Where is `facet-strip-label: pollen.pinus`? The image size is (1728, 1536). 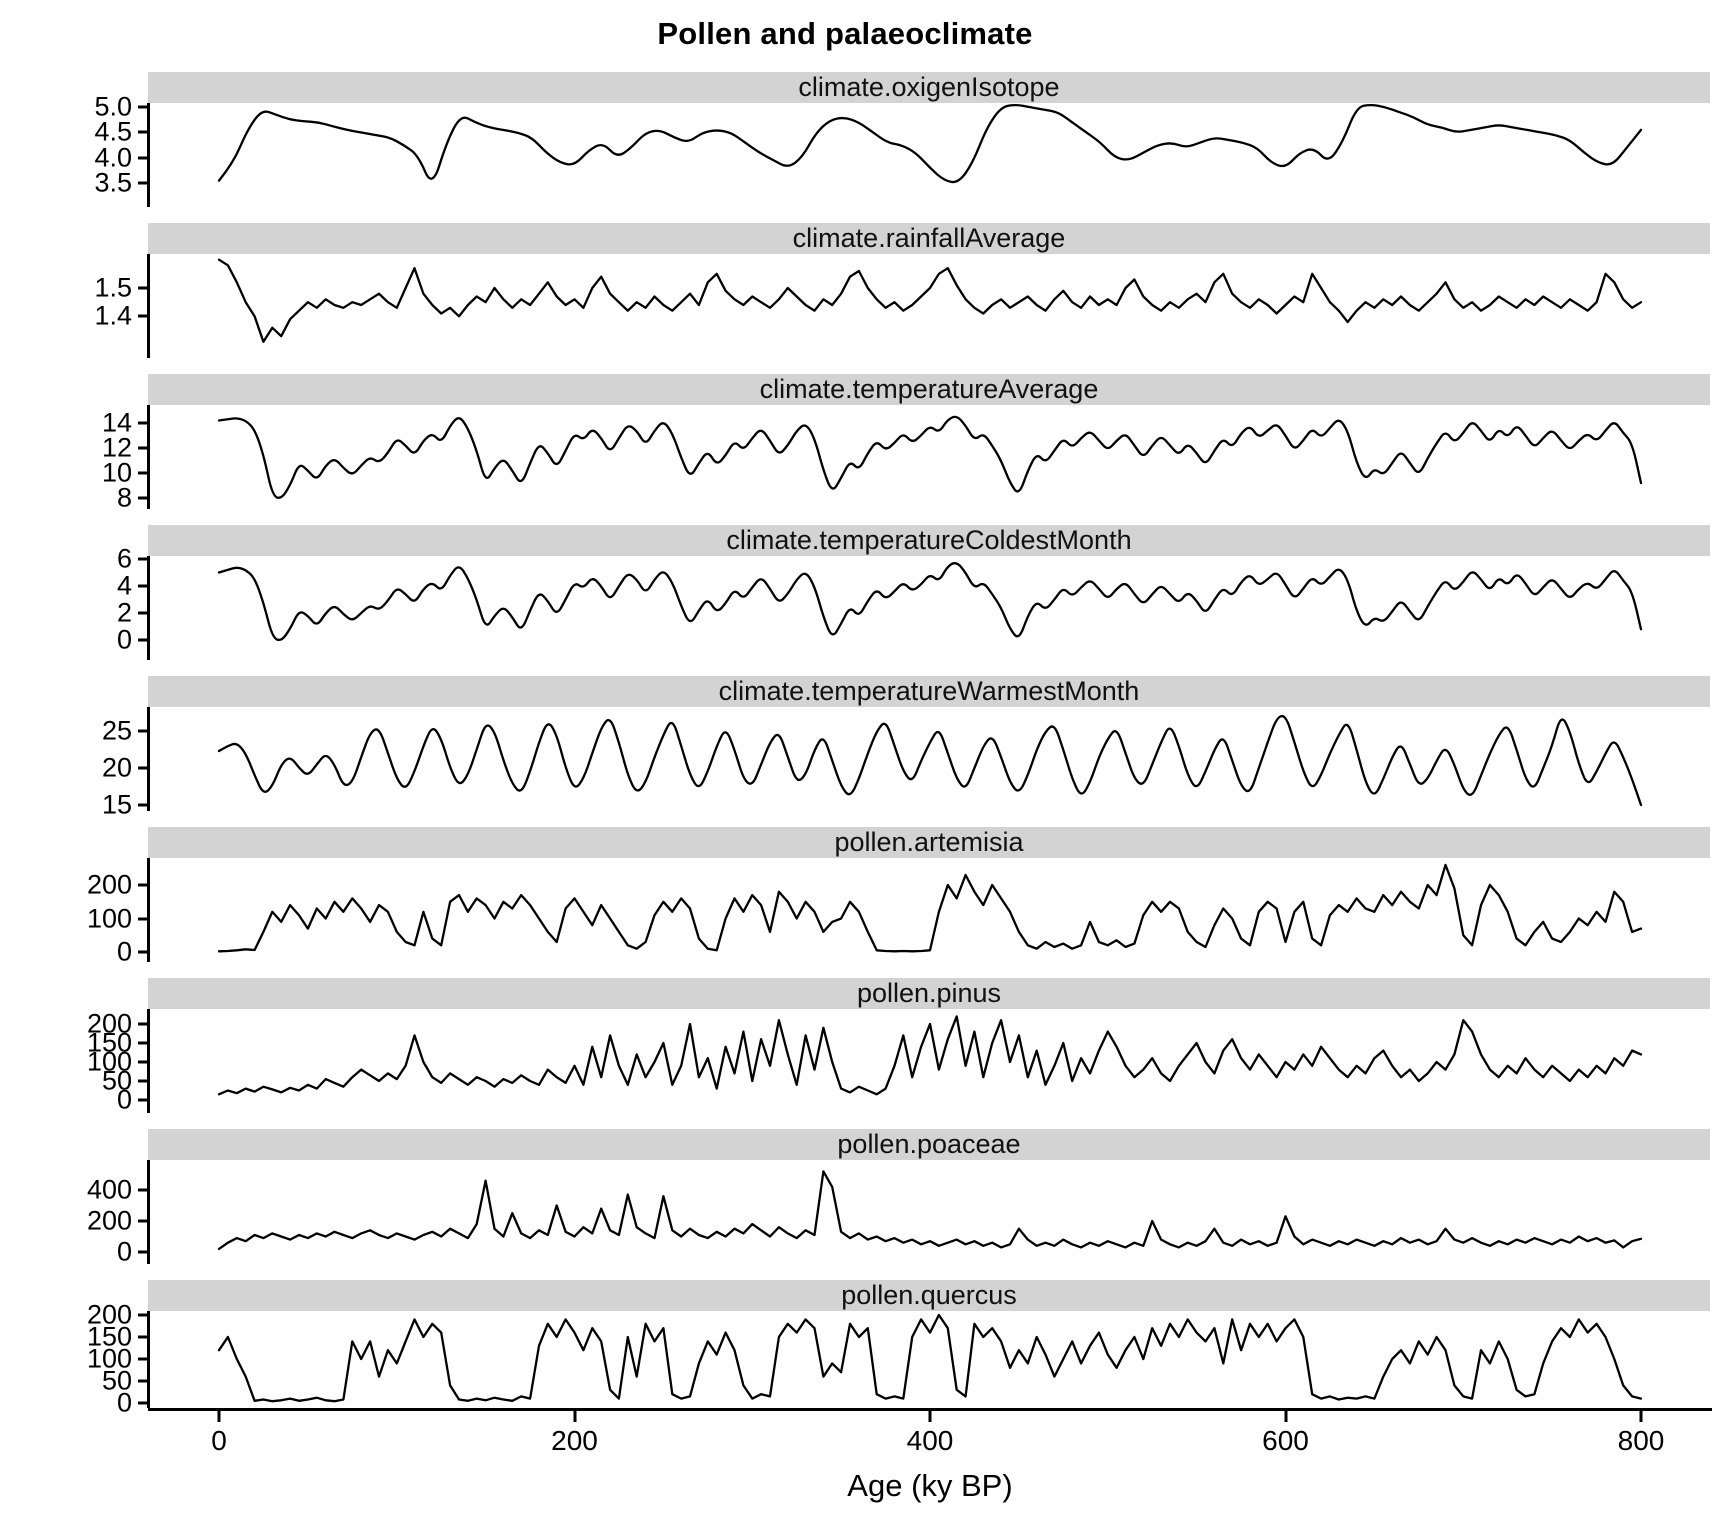
facet-strip-label: pollen.pinus is located at coordinates (929, 993).